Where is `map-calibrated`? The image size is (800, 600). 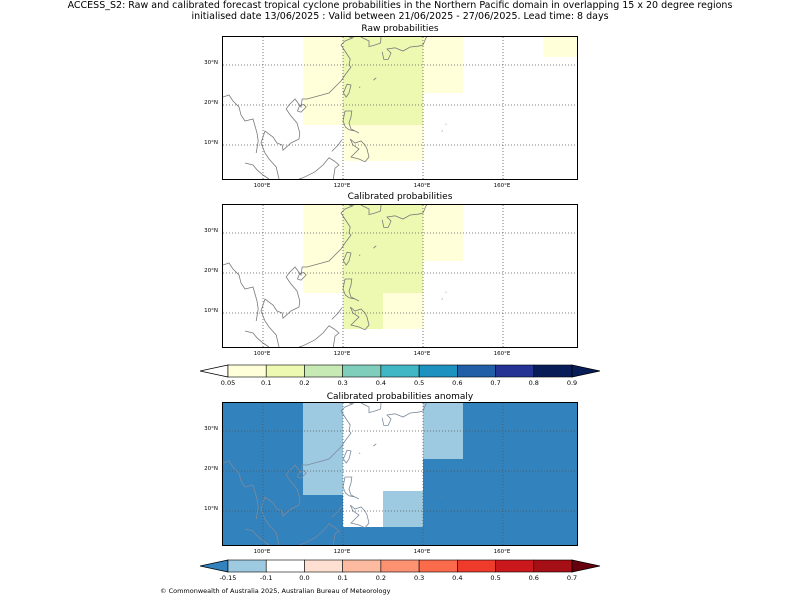 map-calibrated is located at coordinates (400, 276).